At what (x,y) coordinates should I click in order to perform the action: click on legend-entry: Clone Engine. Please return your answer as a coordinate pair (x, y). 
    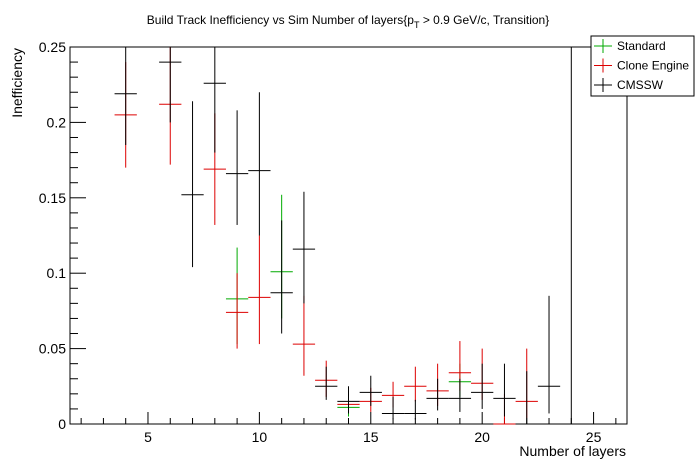
    Looking at the image, I should click on (641, 65).